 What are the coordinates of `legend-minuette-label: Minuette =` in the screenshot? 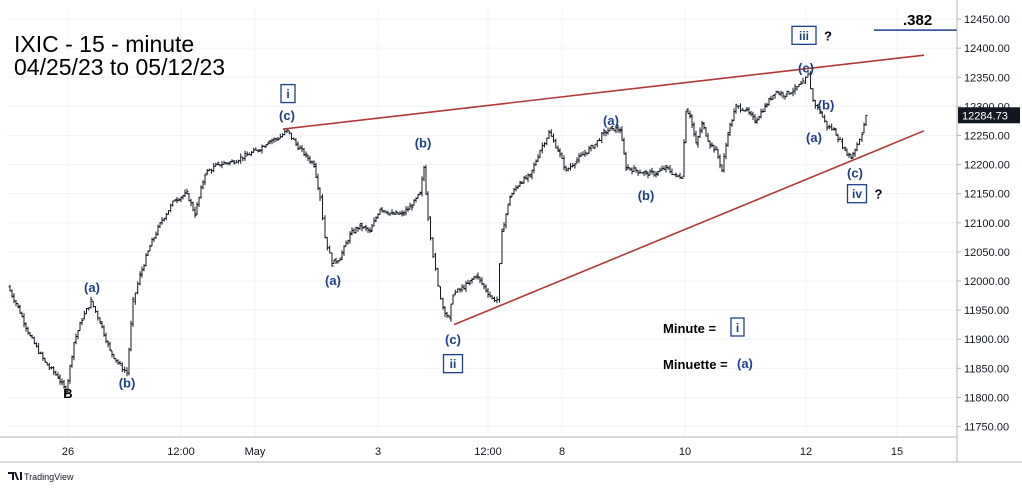 It's located at (695, 364).